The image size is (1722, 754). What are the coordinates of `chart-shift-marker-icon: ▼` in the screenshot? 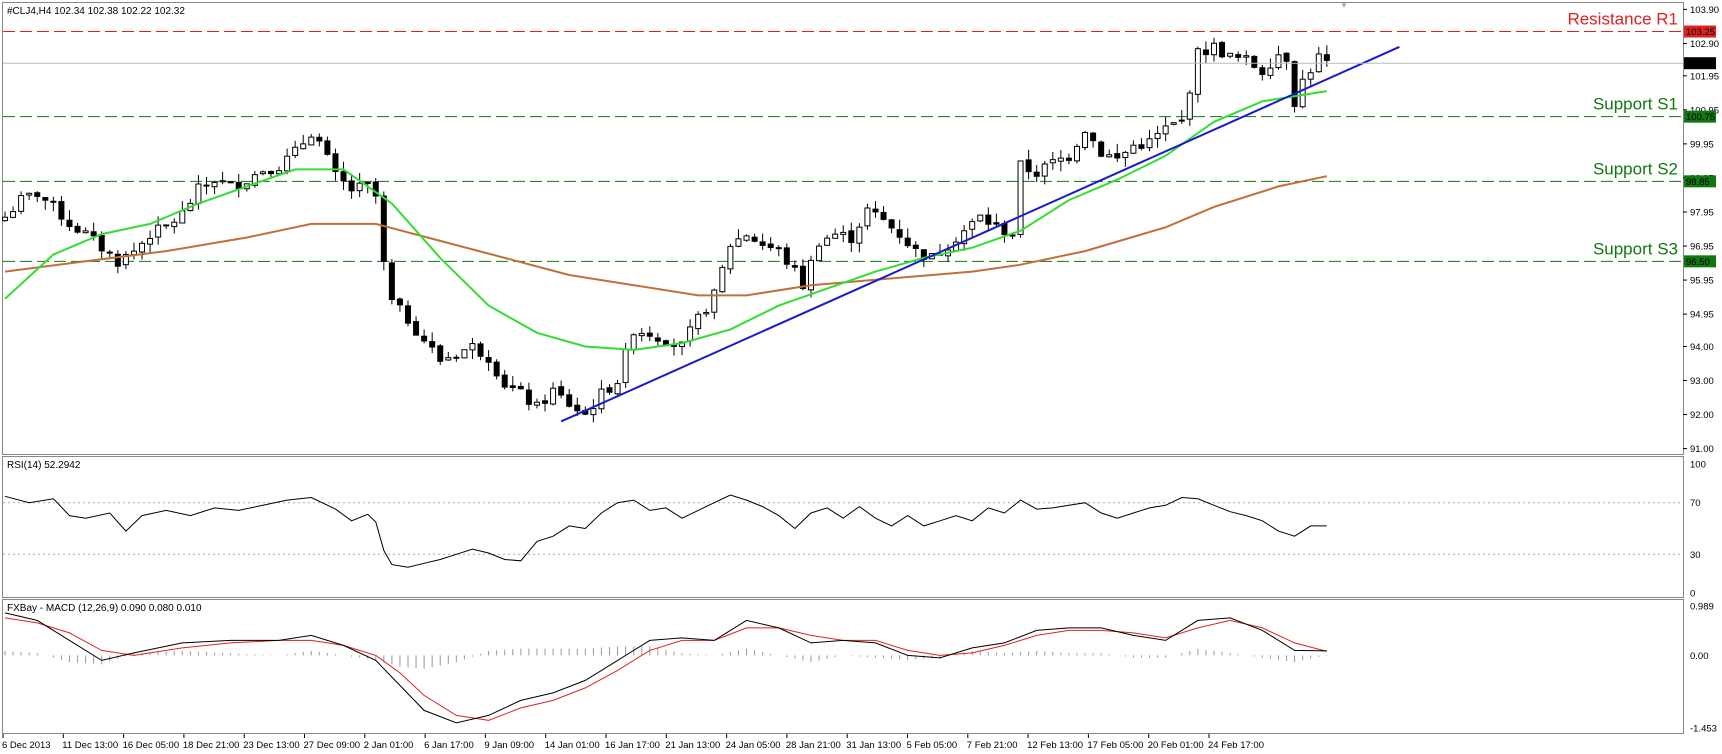 It's located at (1344, 5).